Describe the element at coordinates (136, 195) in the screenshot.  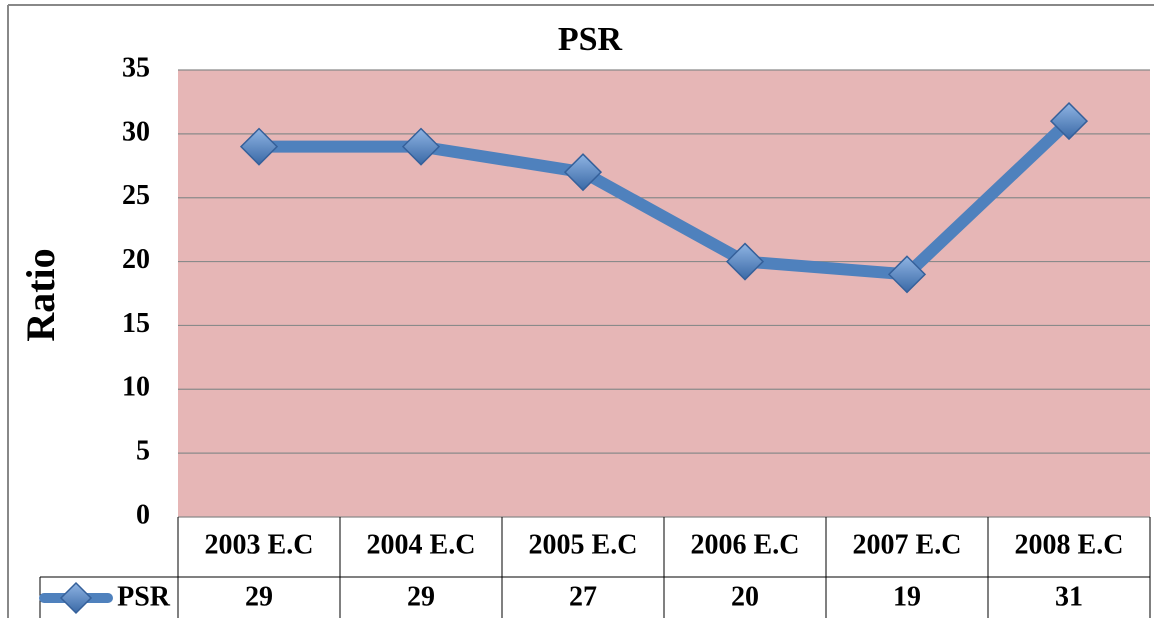
I see `y-tick-label: 25` at that location.